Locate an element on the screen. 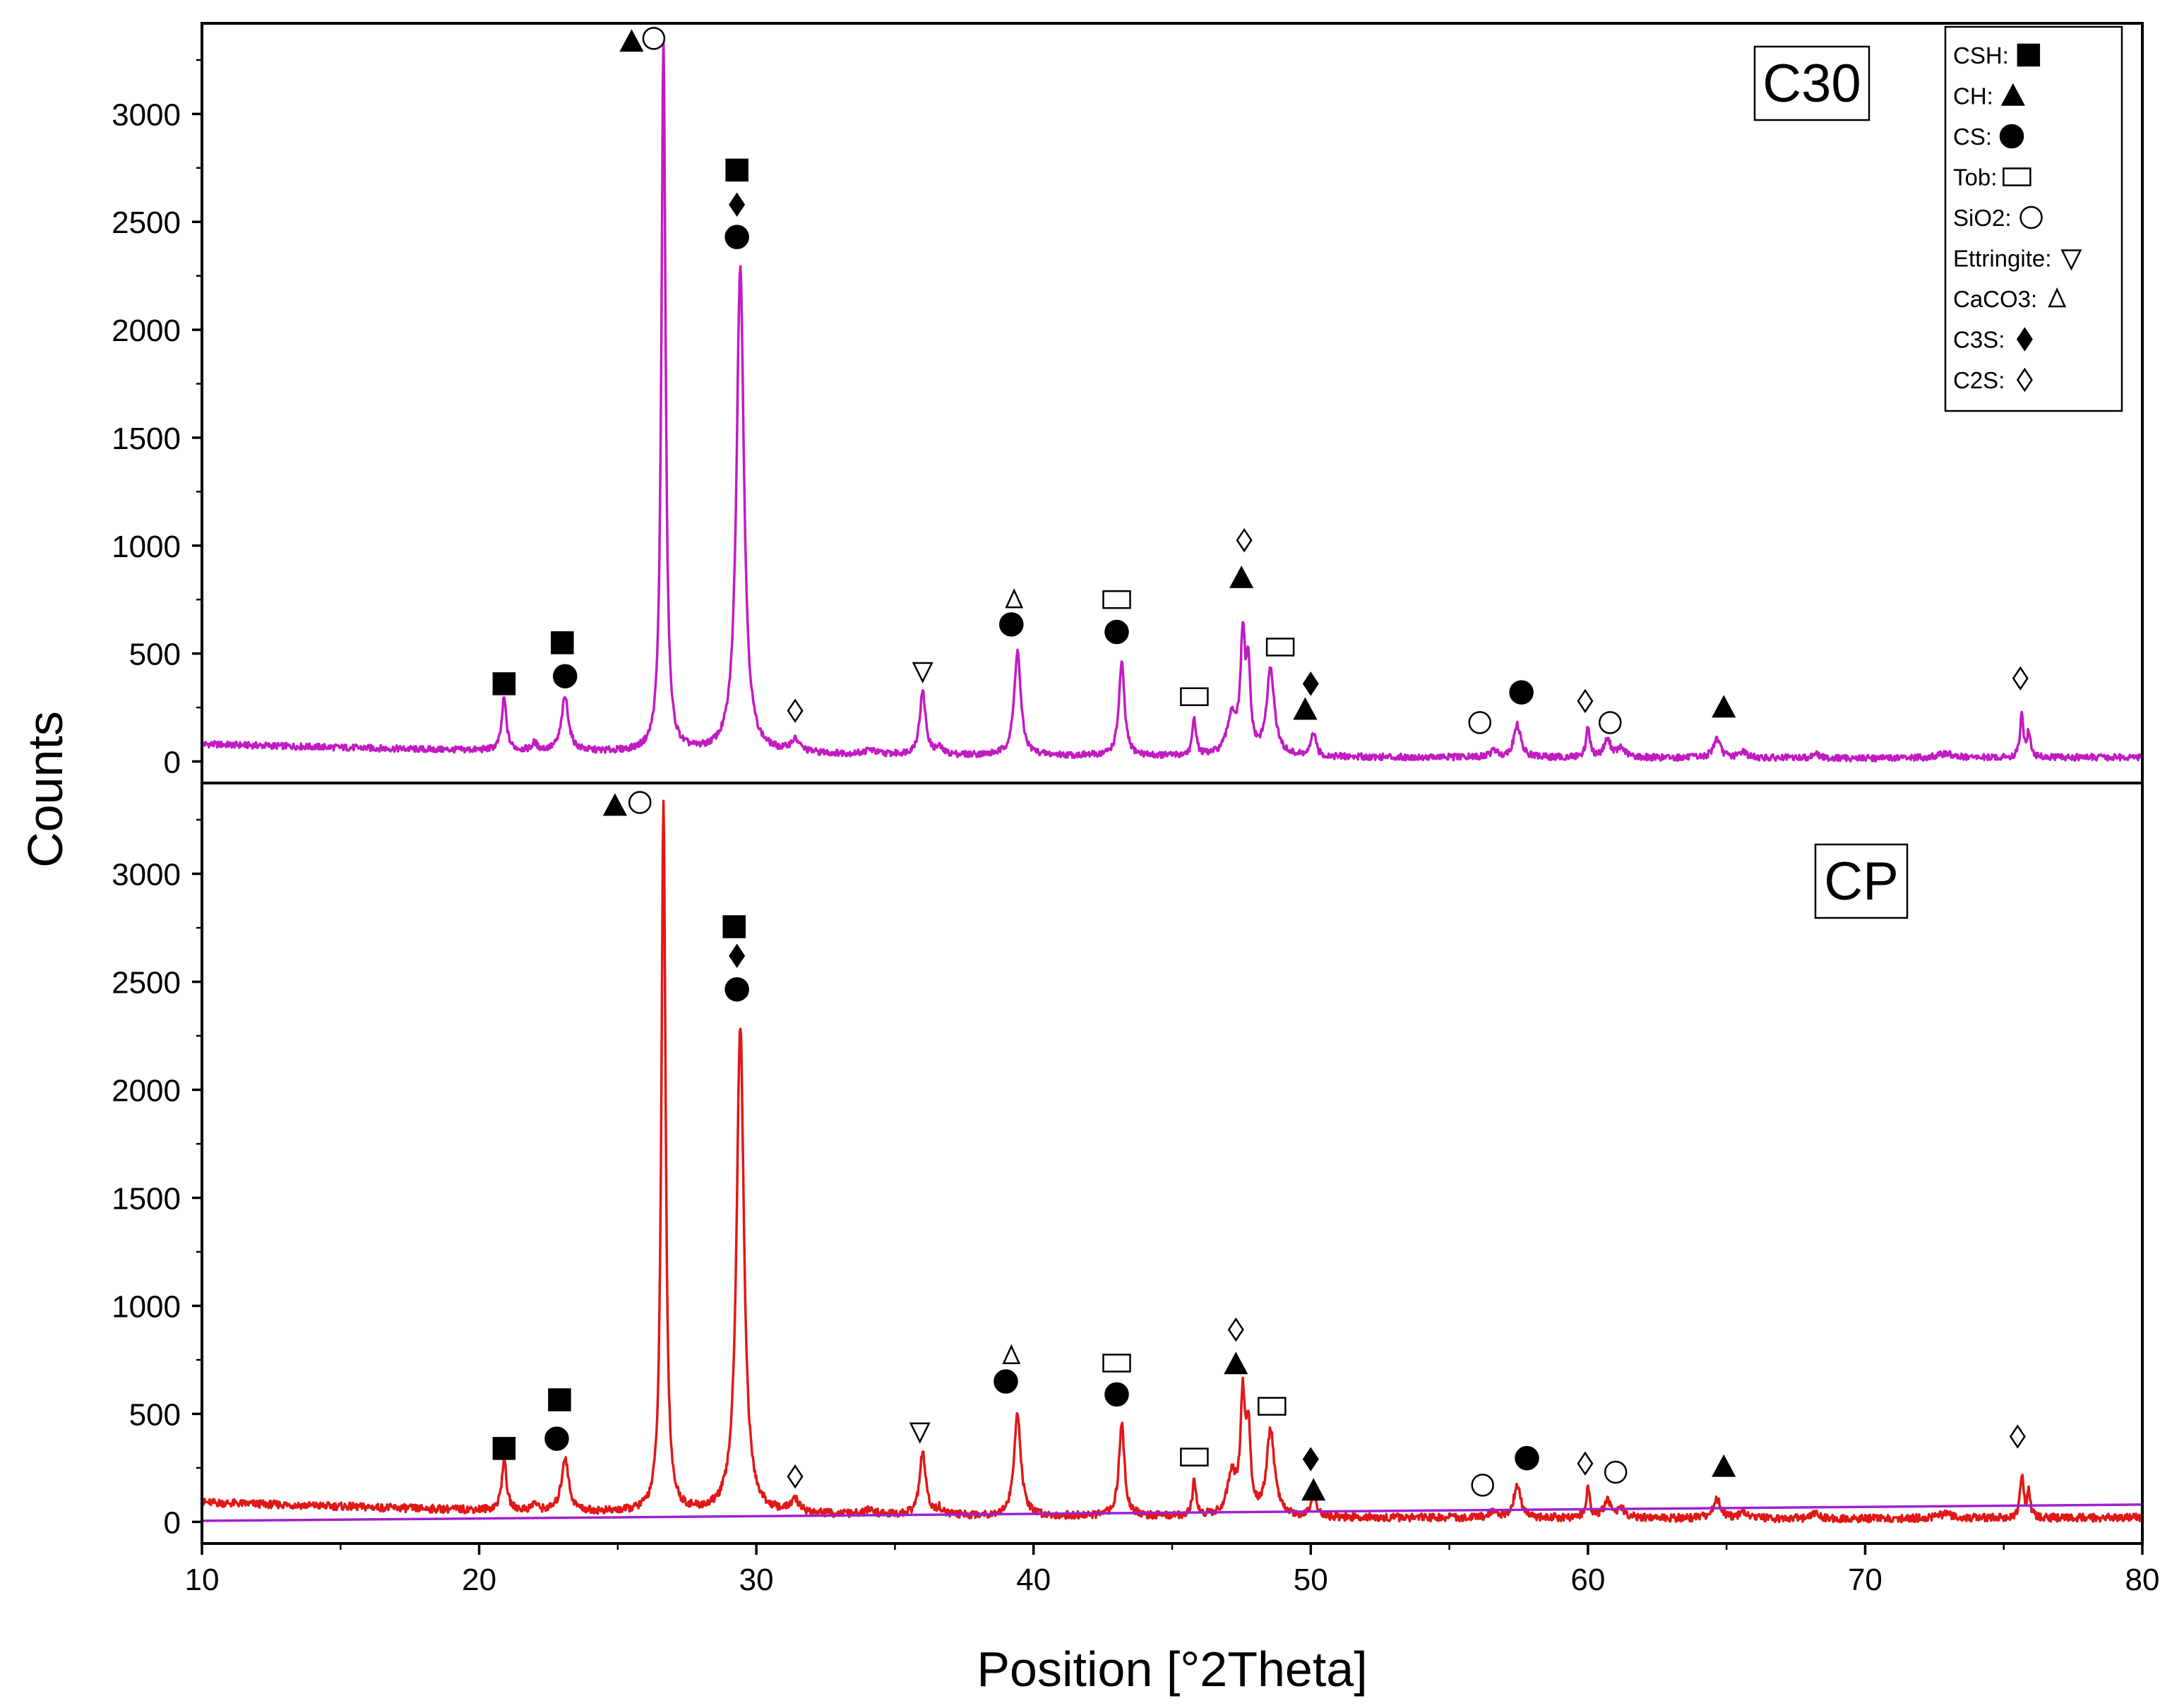 The image size is (2160, 1708). c30-panel-label-box: C30 is located at coordinates (1811, 83).